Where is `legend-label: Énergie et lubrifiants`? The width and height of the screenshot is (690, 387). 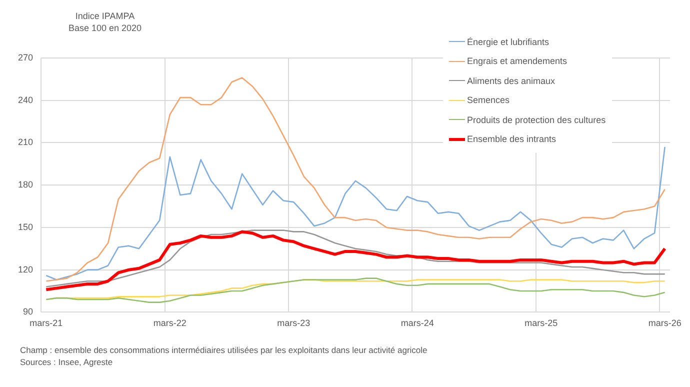 legend-label: Énergie et lubrifiants is located at coordinates (508, 41).